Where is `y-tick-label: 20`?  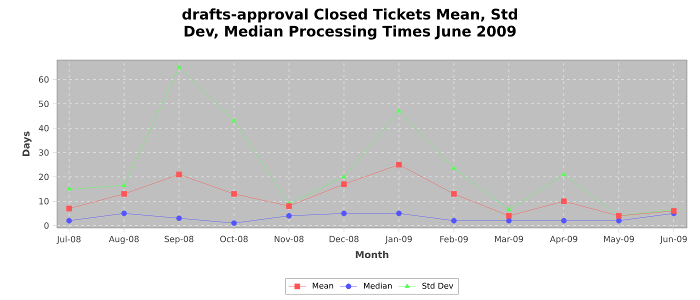
y-tick-label: 20 is located at coordinates (44, 177).